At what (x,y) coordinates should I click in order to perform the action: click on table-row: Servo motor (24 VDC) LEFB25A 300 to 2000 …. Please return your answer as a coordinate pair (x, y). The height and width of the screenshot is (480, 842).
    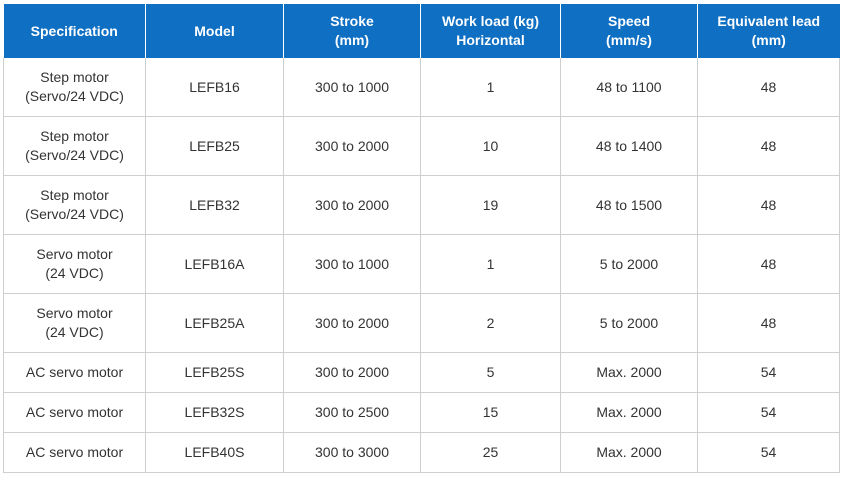
    Looking at the image, I should click on (421, 323).